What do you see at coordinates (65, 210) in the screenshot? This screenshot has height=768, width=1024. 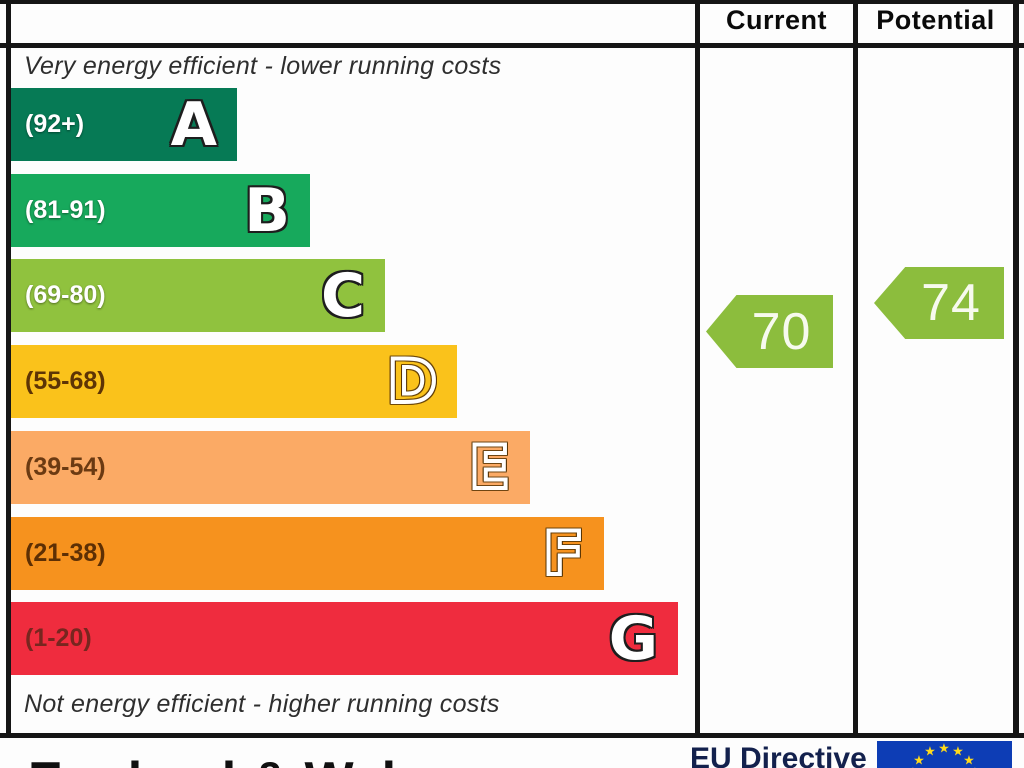 I see `band-range-label: (81-91)` at bounding box center [65, 210].